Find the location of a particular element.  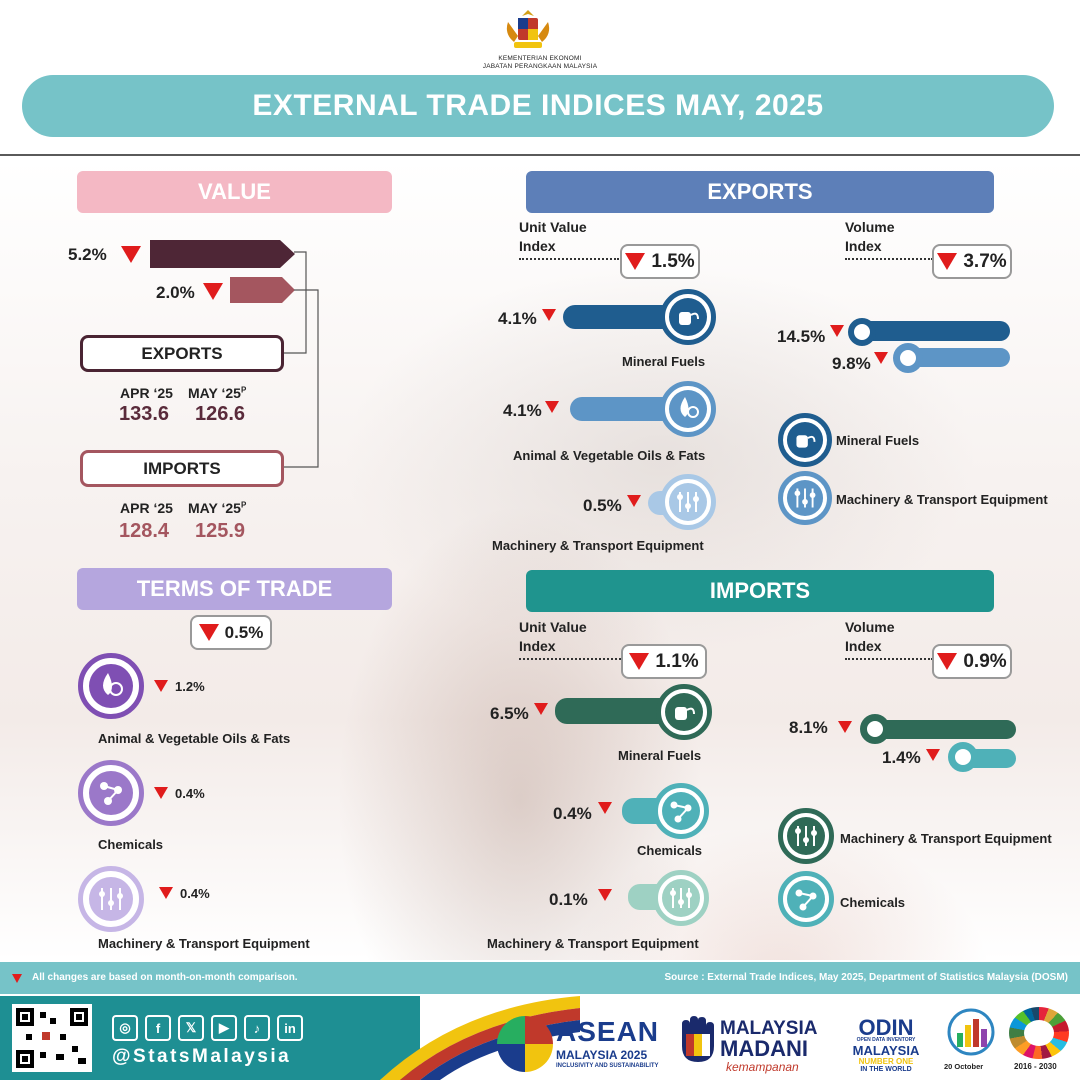

exports-label-box: EXPORTS is located at coordinates (182, 353).